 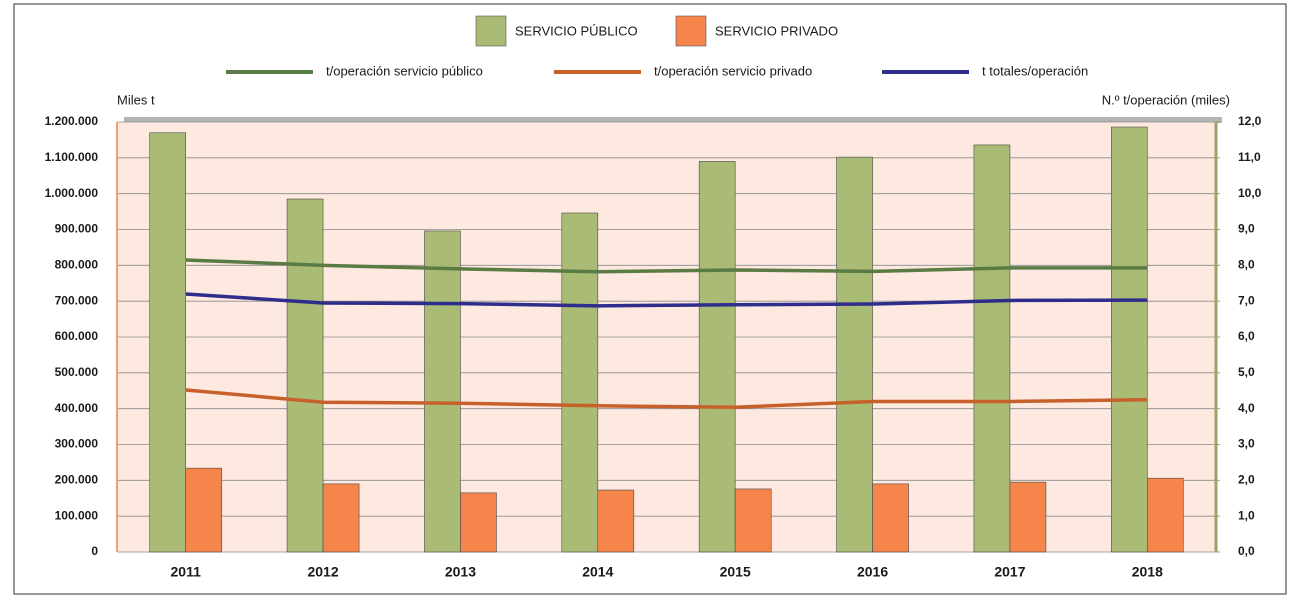 What do you see at coordinates (1246, 265) in the screenshot?
I see `y2-tick-label: 8,0` at bounding box center [1246, 265].